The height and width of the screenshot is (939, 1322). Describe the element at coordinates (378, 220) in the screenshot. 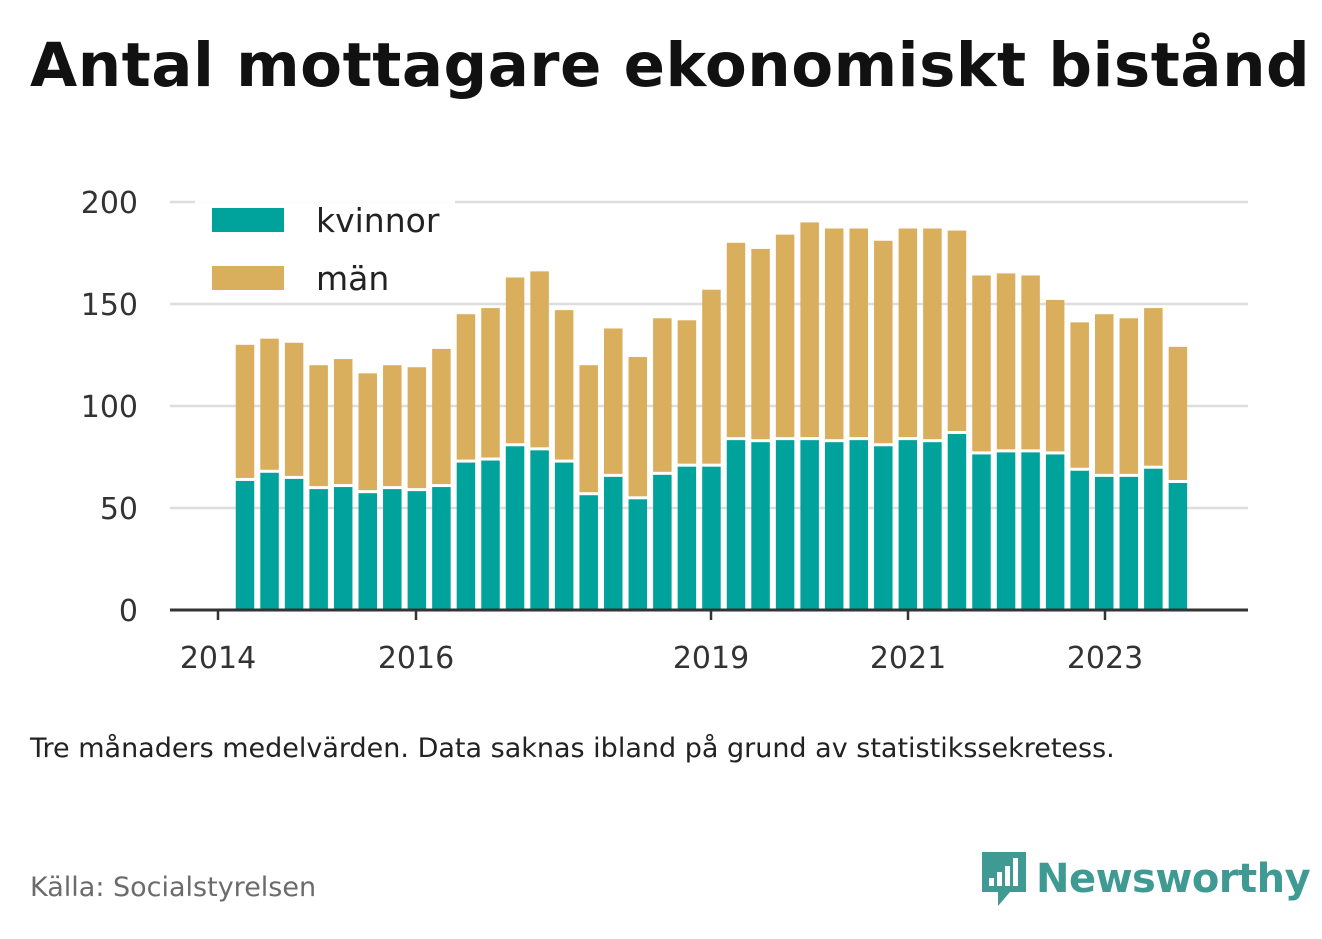

I see `legend-label-kvinnor: kvinnor` at that location.